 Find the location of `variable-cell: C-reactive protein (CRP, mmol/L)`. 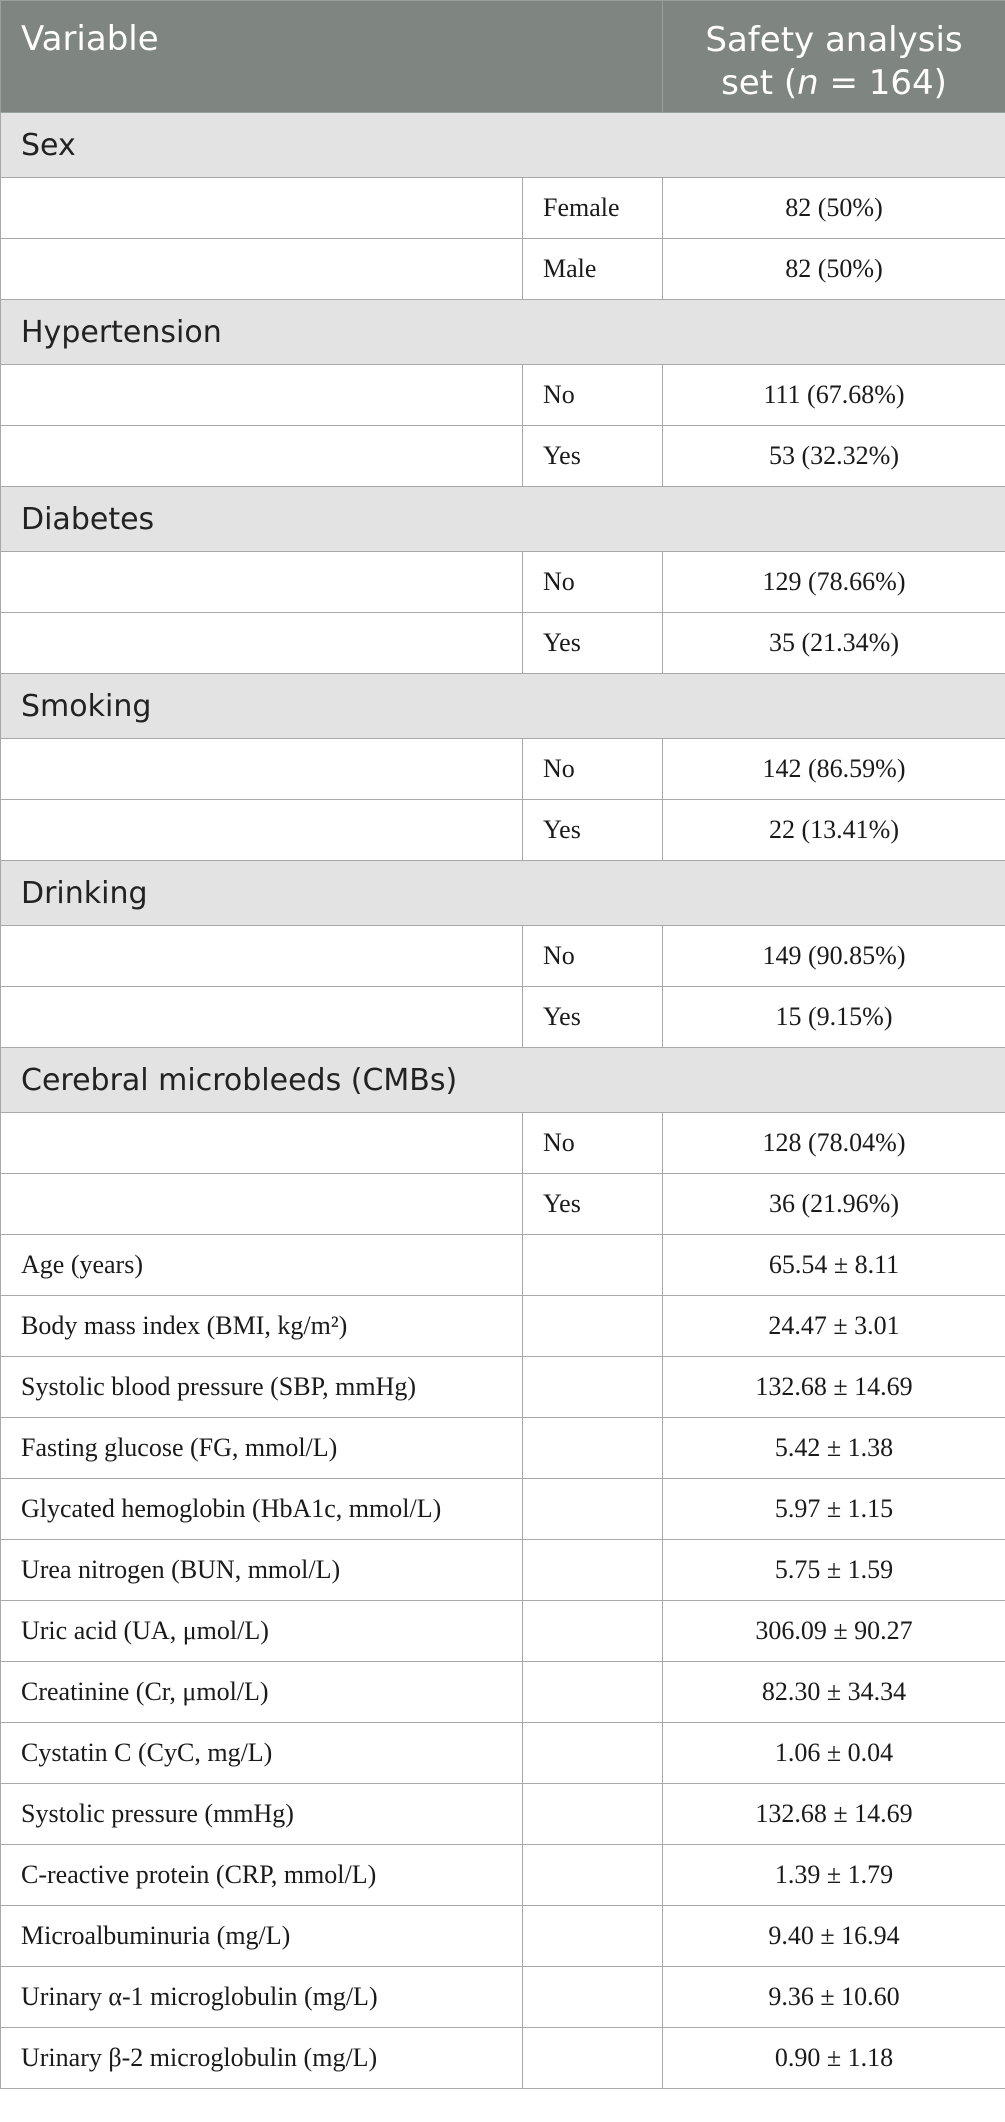

variable-cell: C-reactive protein (CRP, mmol/L) is located at coordinates (261, 1875).